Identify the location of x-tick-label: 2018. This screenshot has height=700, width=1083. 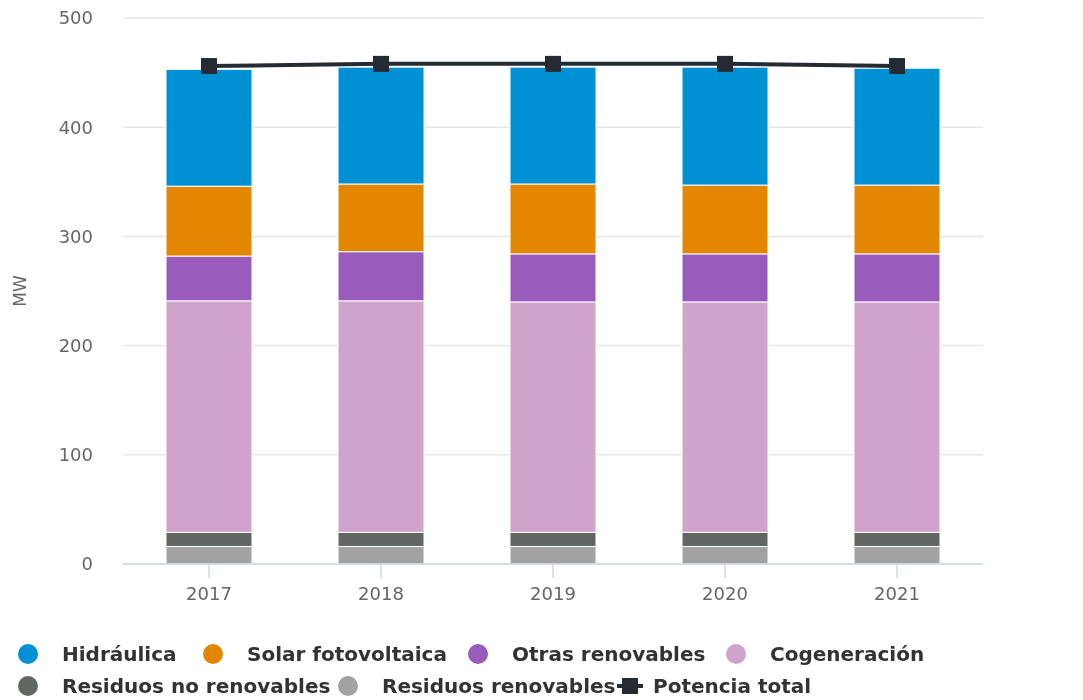
(381, 593).